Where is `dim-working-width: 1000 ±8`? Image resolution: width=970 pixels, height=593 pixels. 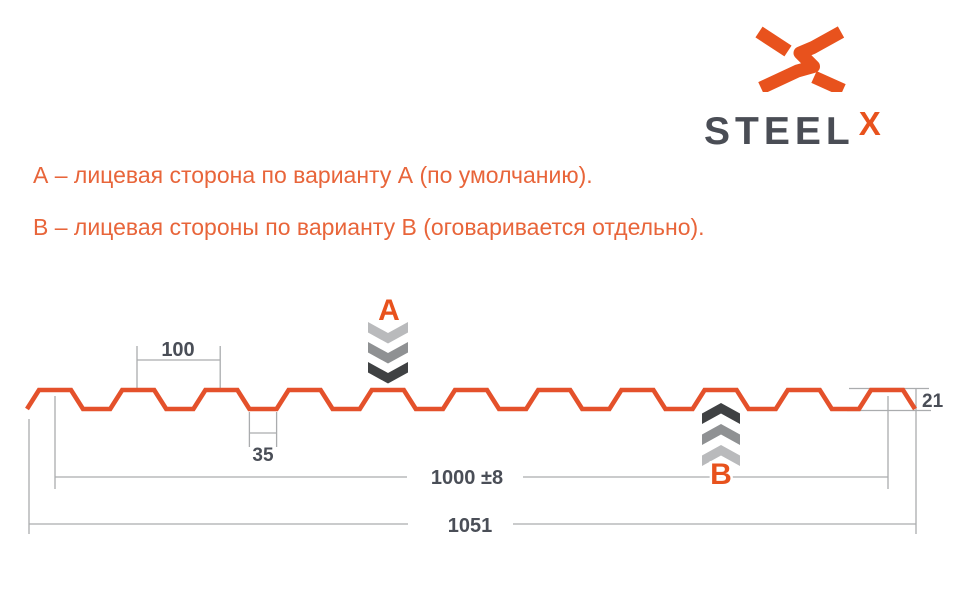
dim-working-width: 1000 ±8 is located at coordinates (471, 442).